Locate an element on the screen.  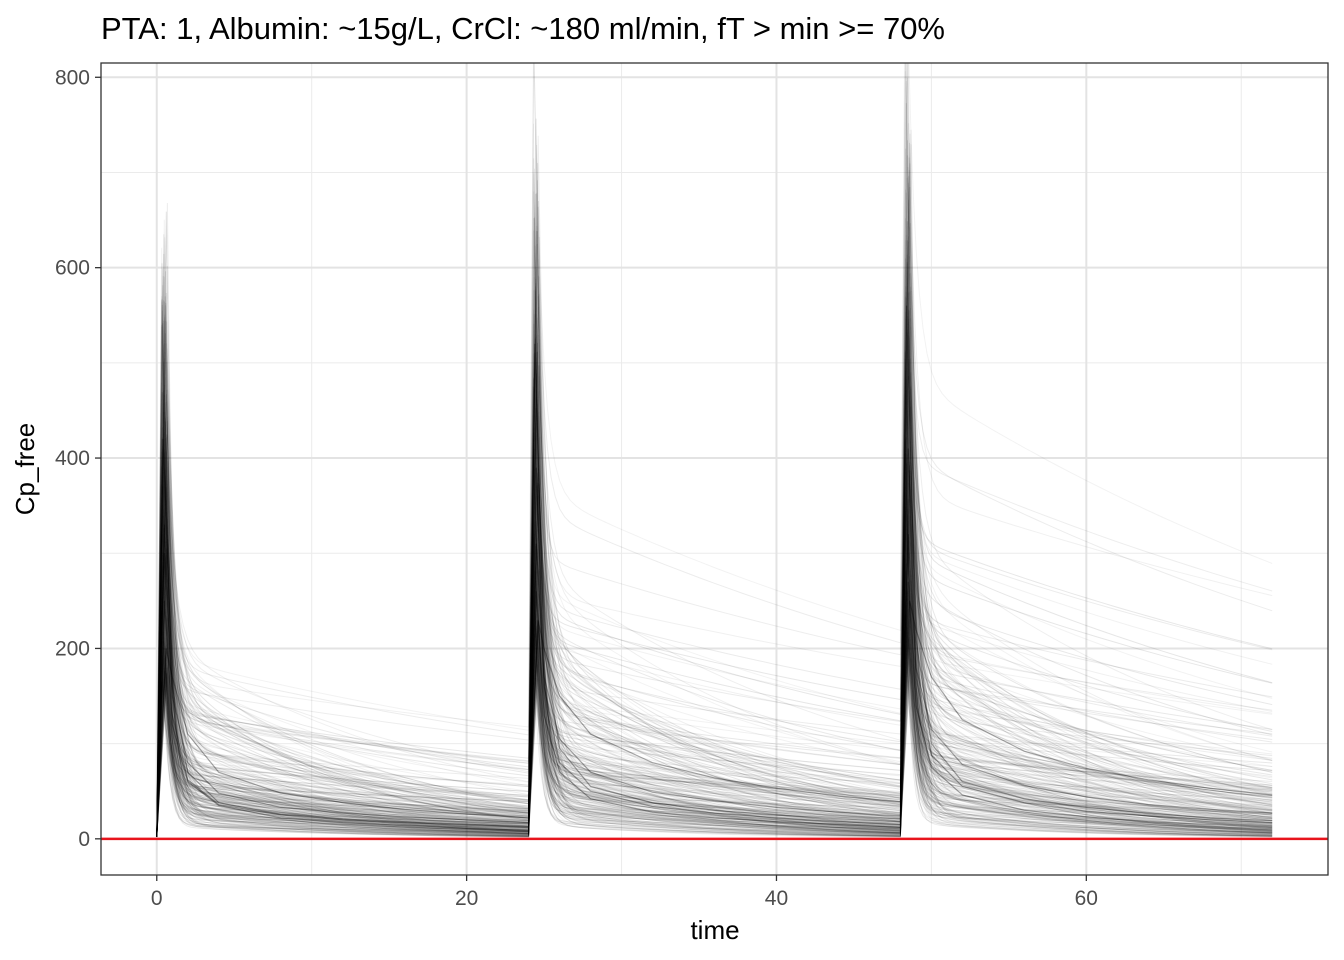
y-tick-label: 400 is located at coordinates (72, 458).